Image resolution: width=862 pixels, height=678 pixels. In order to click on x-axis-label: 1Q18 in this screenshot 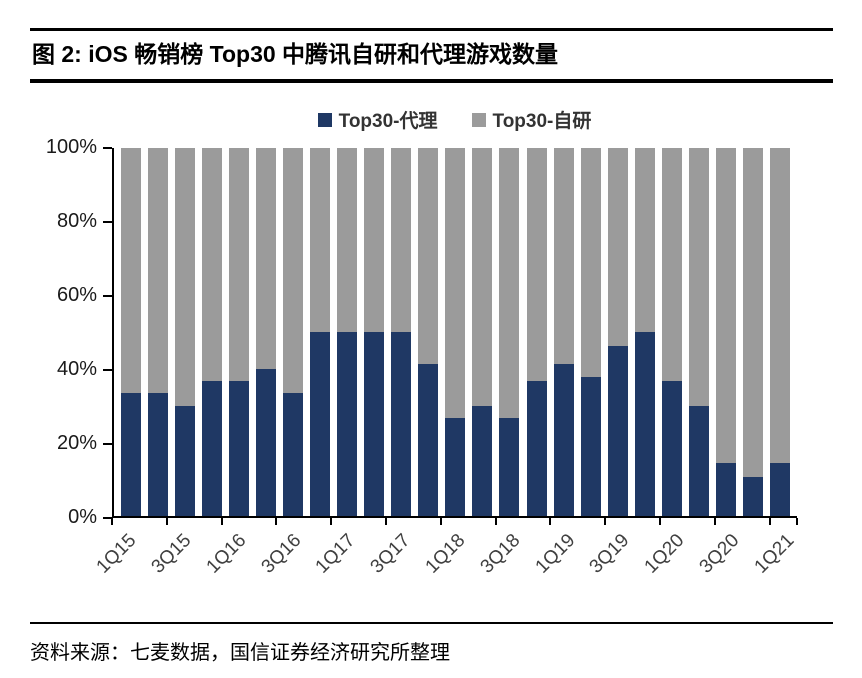, I will do `click(445, 554)`.